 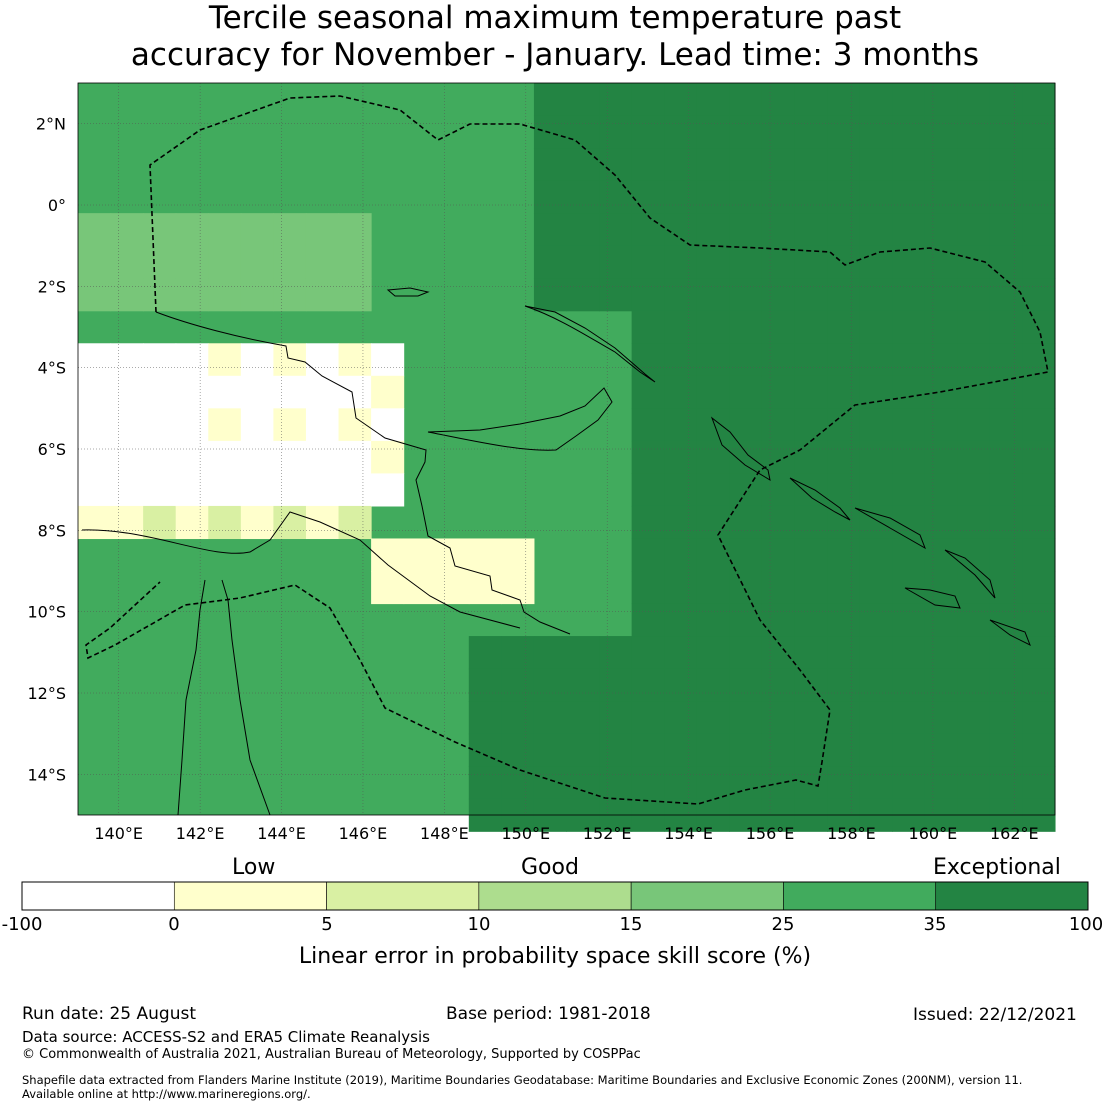 What do you see at coordinates (740, 449) in the screenshot?
I see `coastline-bougainville` at bounding box center [740, 449].